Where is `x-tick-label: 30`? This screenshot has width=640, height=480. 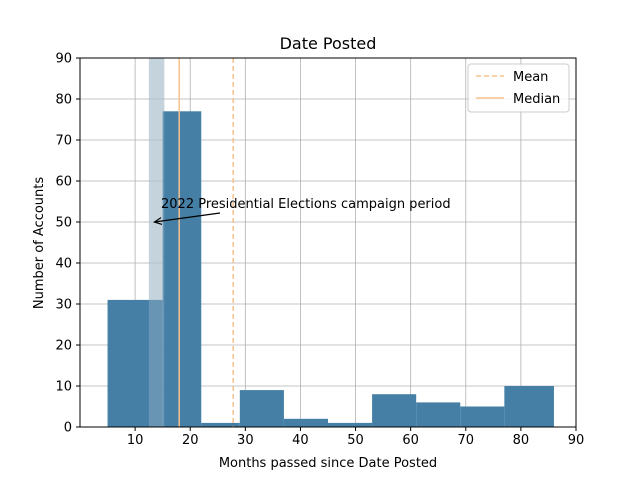
x-tick-label: 30 is located at coordinates (245, 440).